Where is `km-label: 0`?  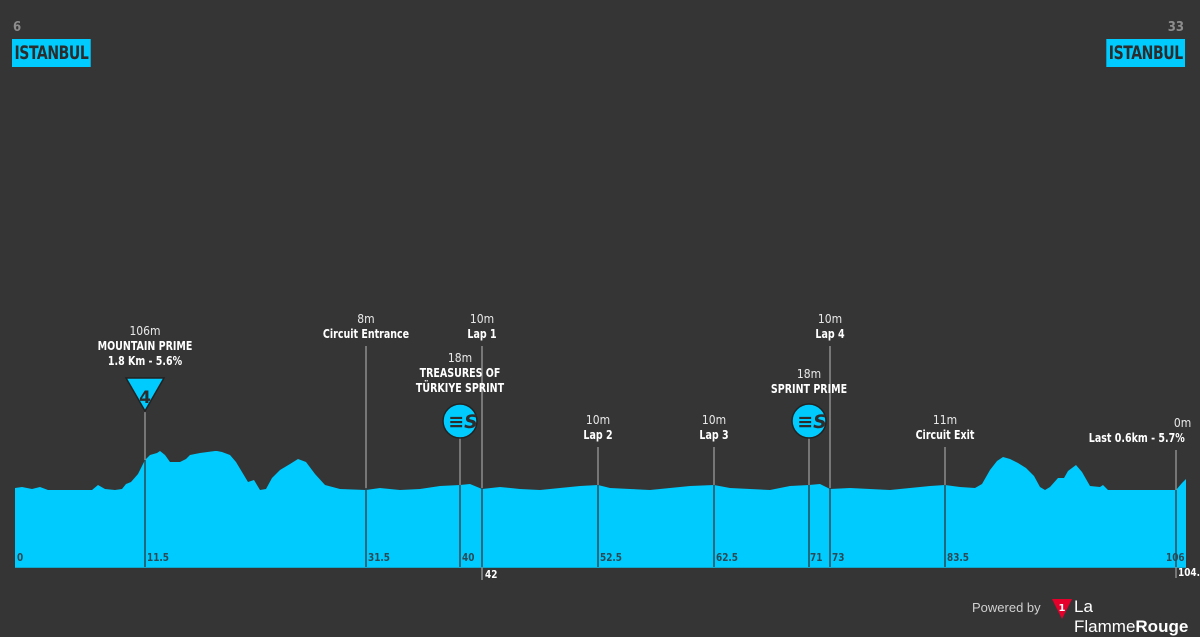
km-label: 0 is located at coordinates (20, 557).